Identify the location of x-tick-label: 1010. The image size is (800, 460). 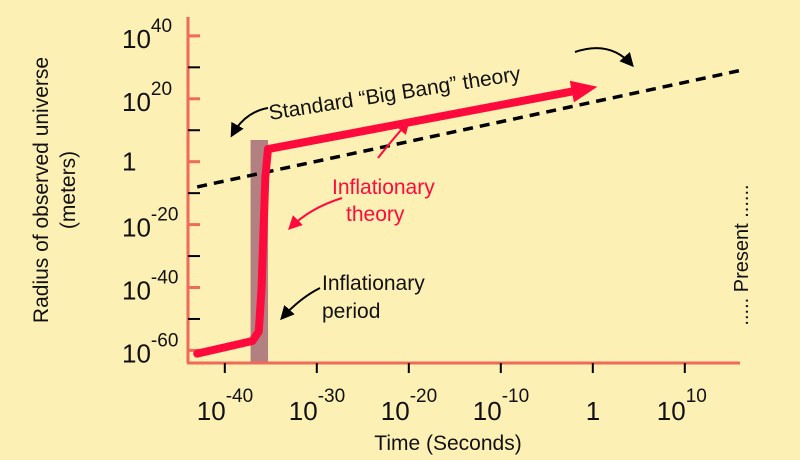
(682, 406).